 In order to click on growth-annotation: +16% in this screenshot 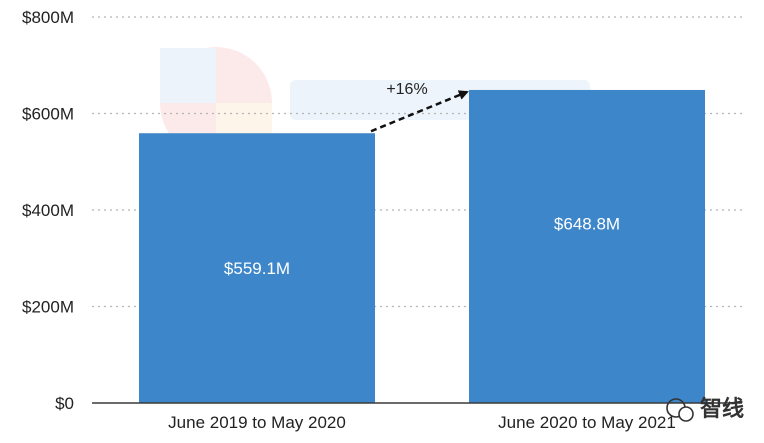, I will do `click(419, 107)`.